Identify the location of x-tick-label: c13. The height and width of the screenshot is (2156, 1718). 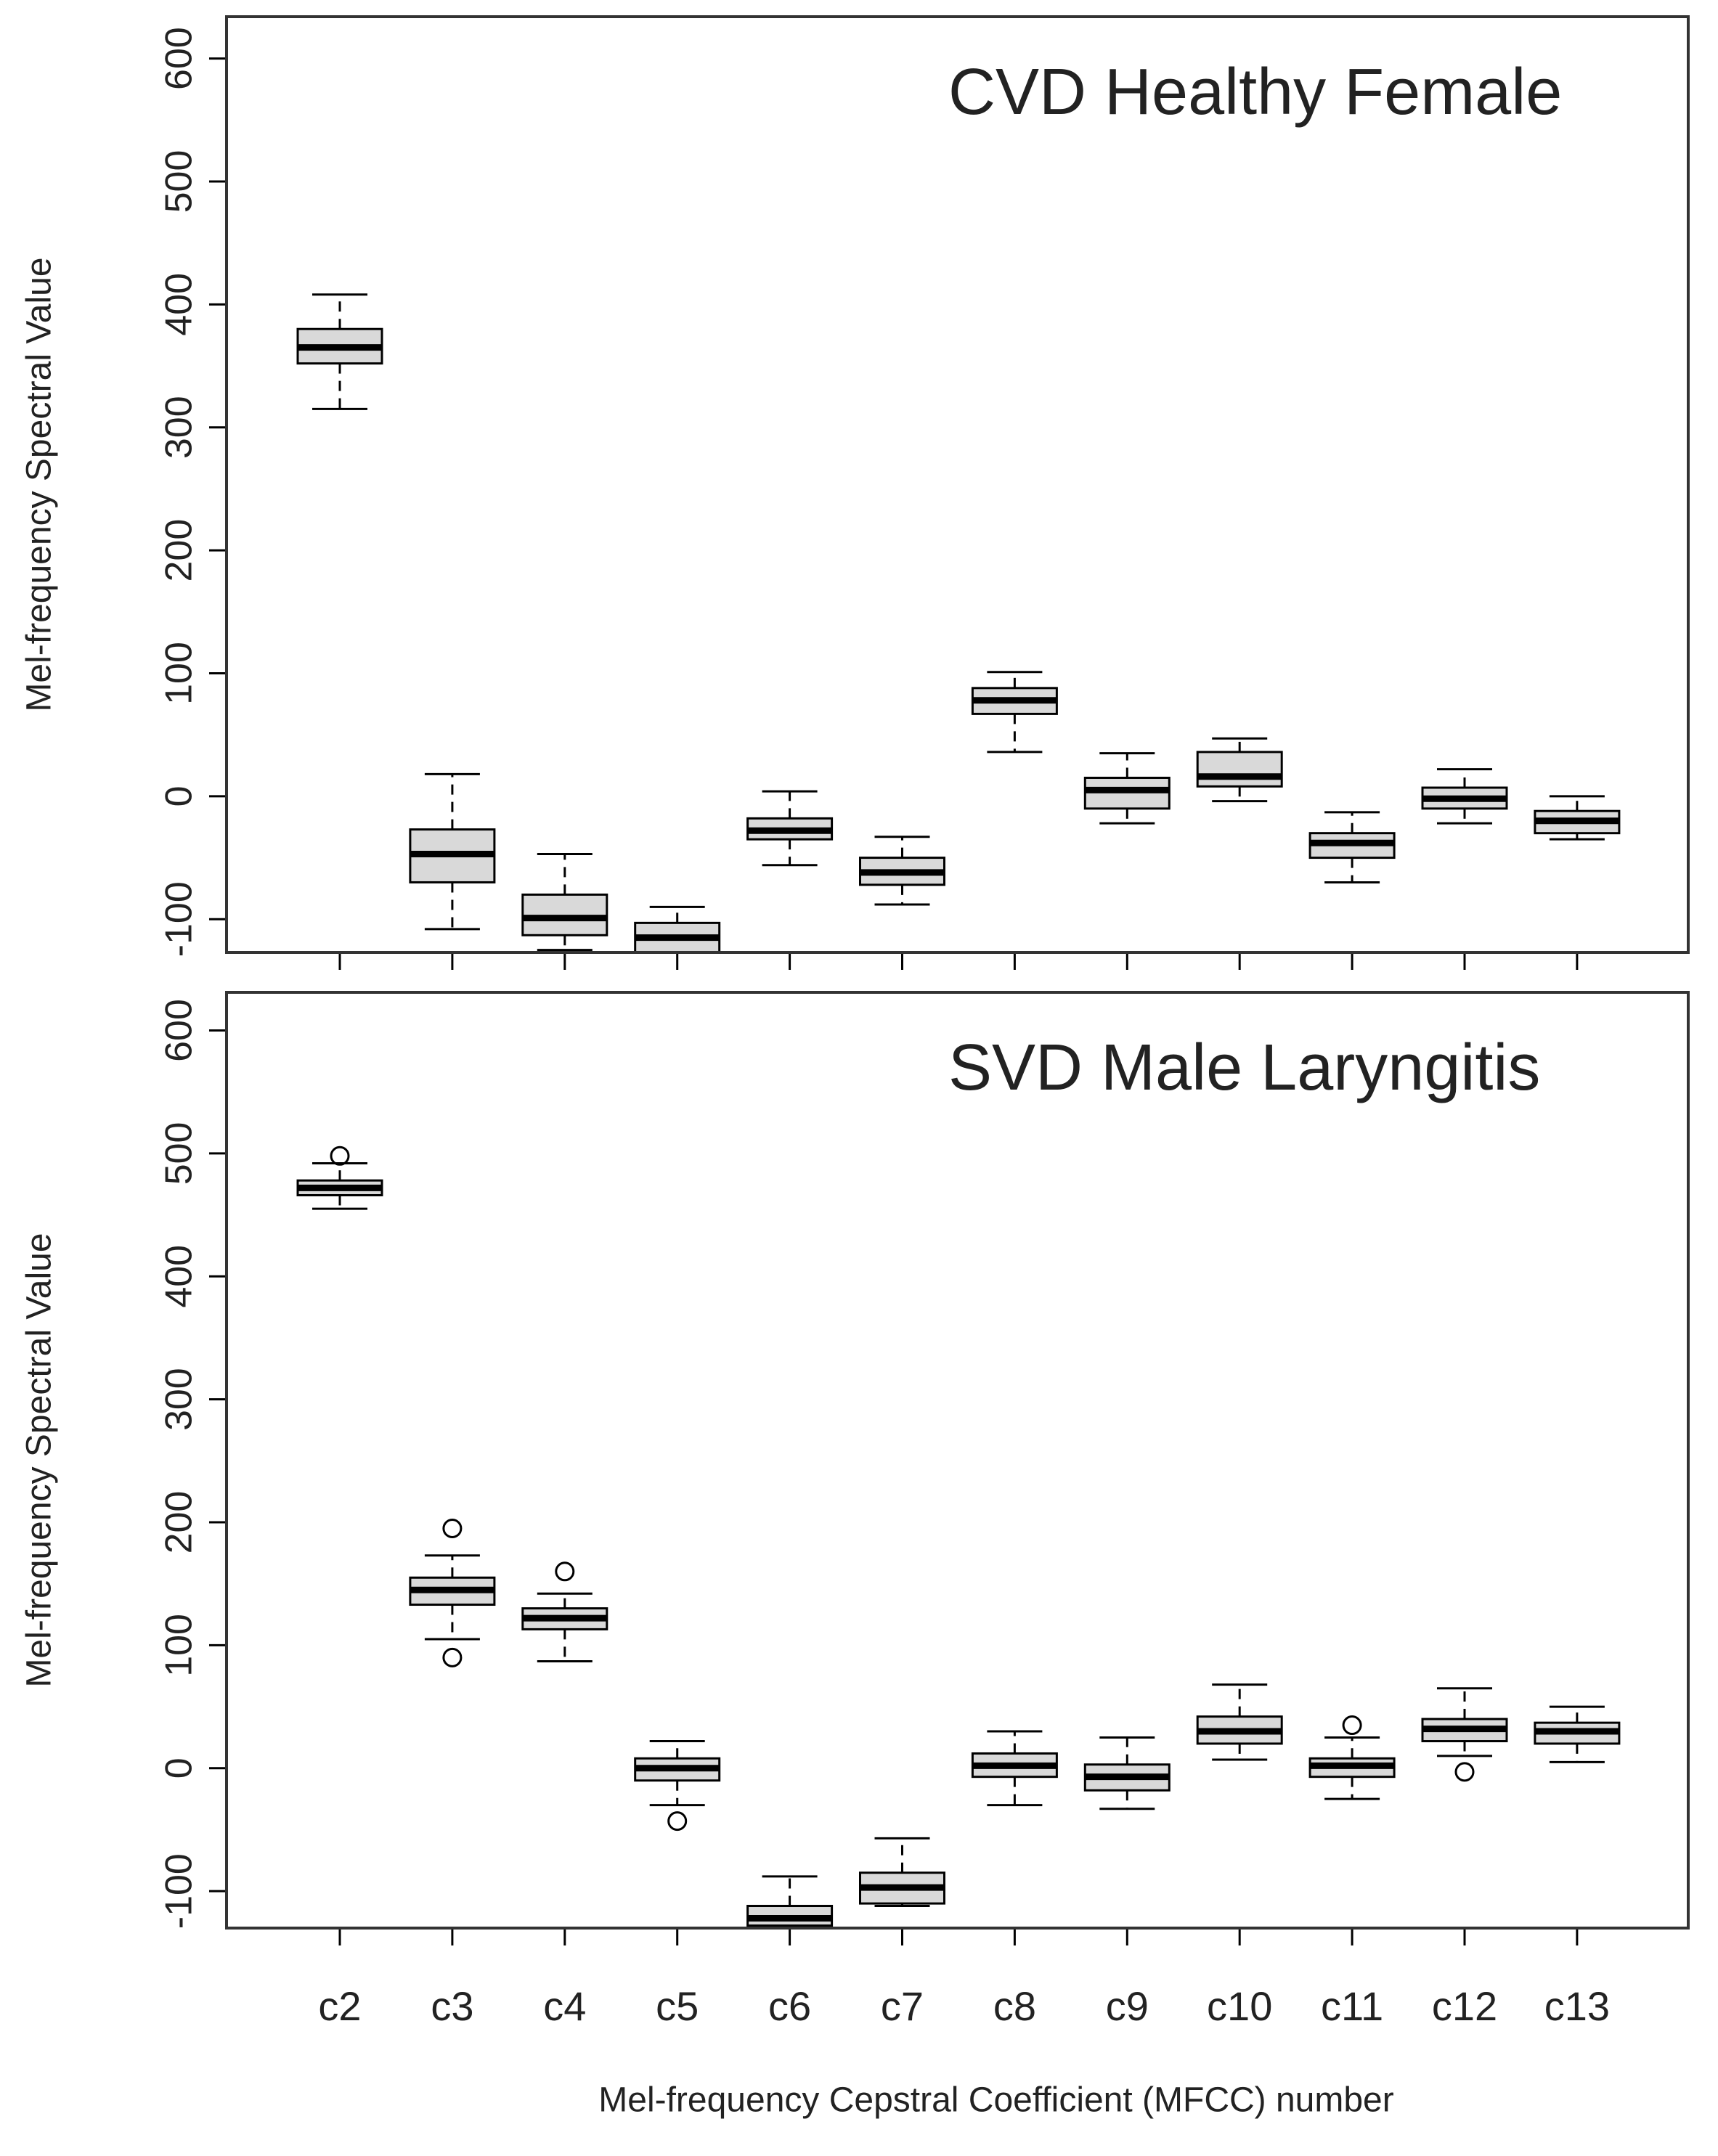
(1577, 2006).